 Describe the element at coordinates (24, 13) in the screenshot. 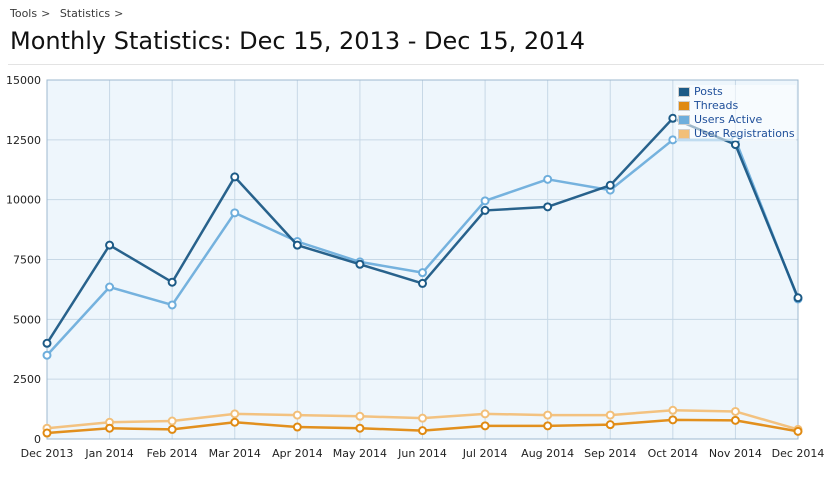

I see `breadcrumb-link-tools: Tools` at that location.